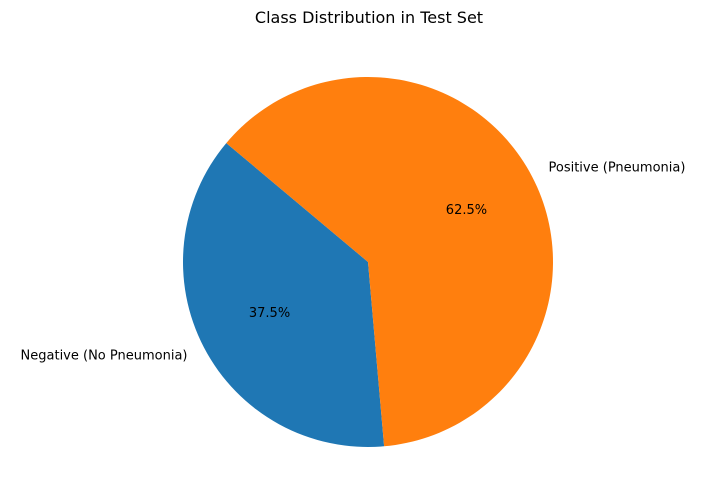 The width and height of the screenshot is (705, 504). What do you see at coordinates (104, 355) in the screenshot?
I see `slice-label-negative-no-pneumonia: Negative (No Pneumonia)` at bounding box center [104, 355].